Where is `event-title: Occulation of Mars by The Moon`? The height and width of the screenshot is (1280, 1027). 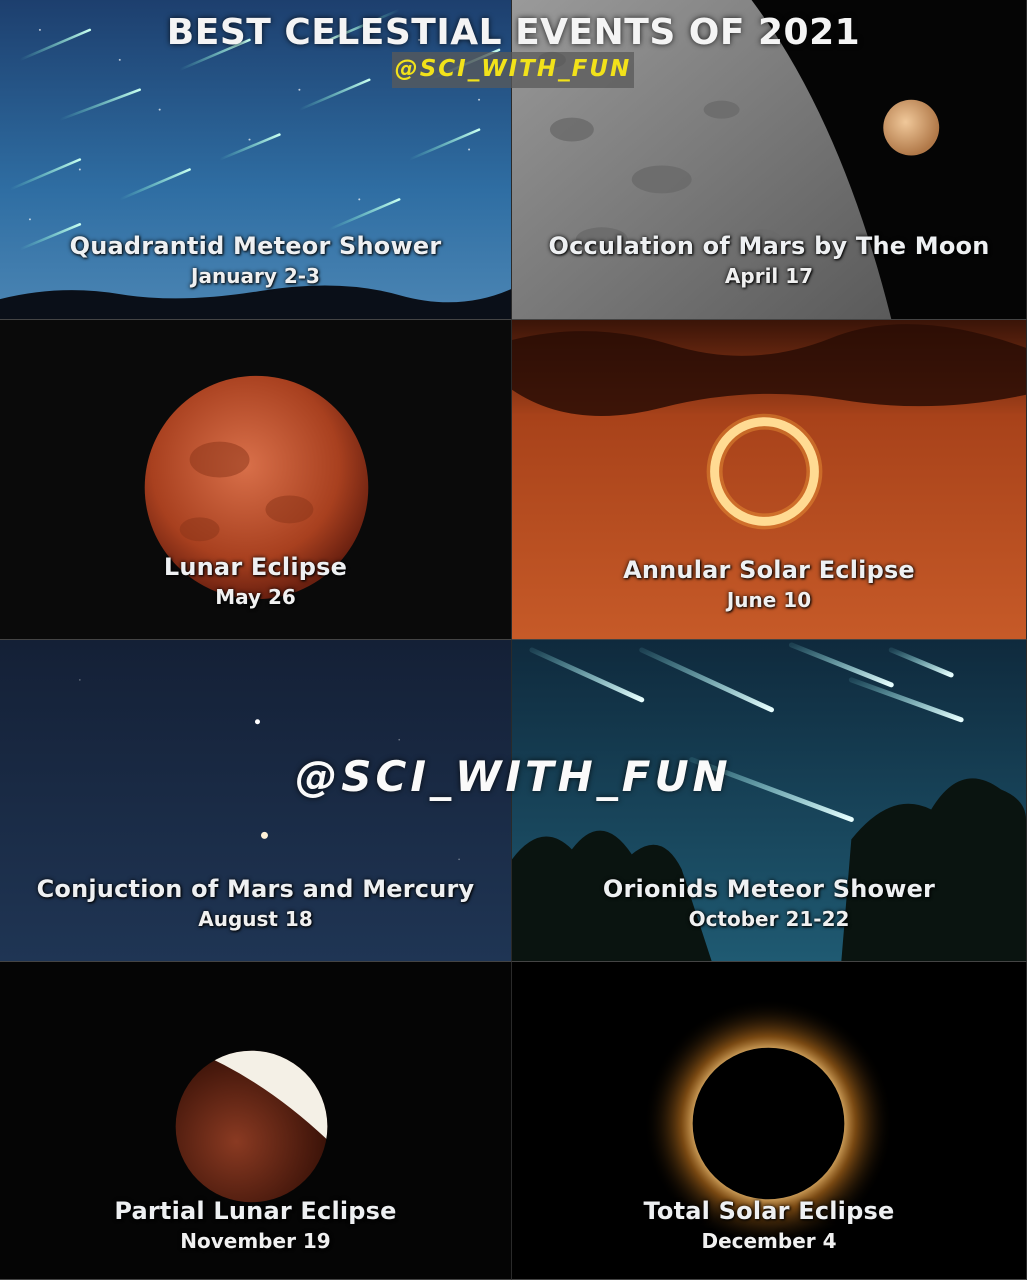 event-title: Occulation of Mars by The Moon is located at coordinates (769, 246).